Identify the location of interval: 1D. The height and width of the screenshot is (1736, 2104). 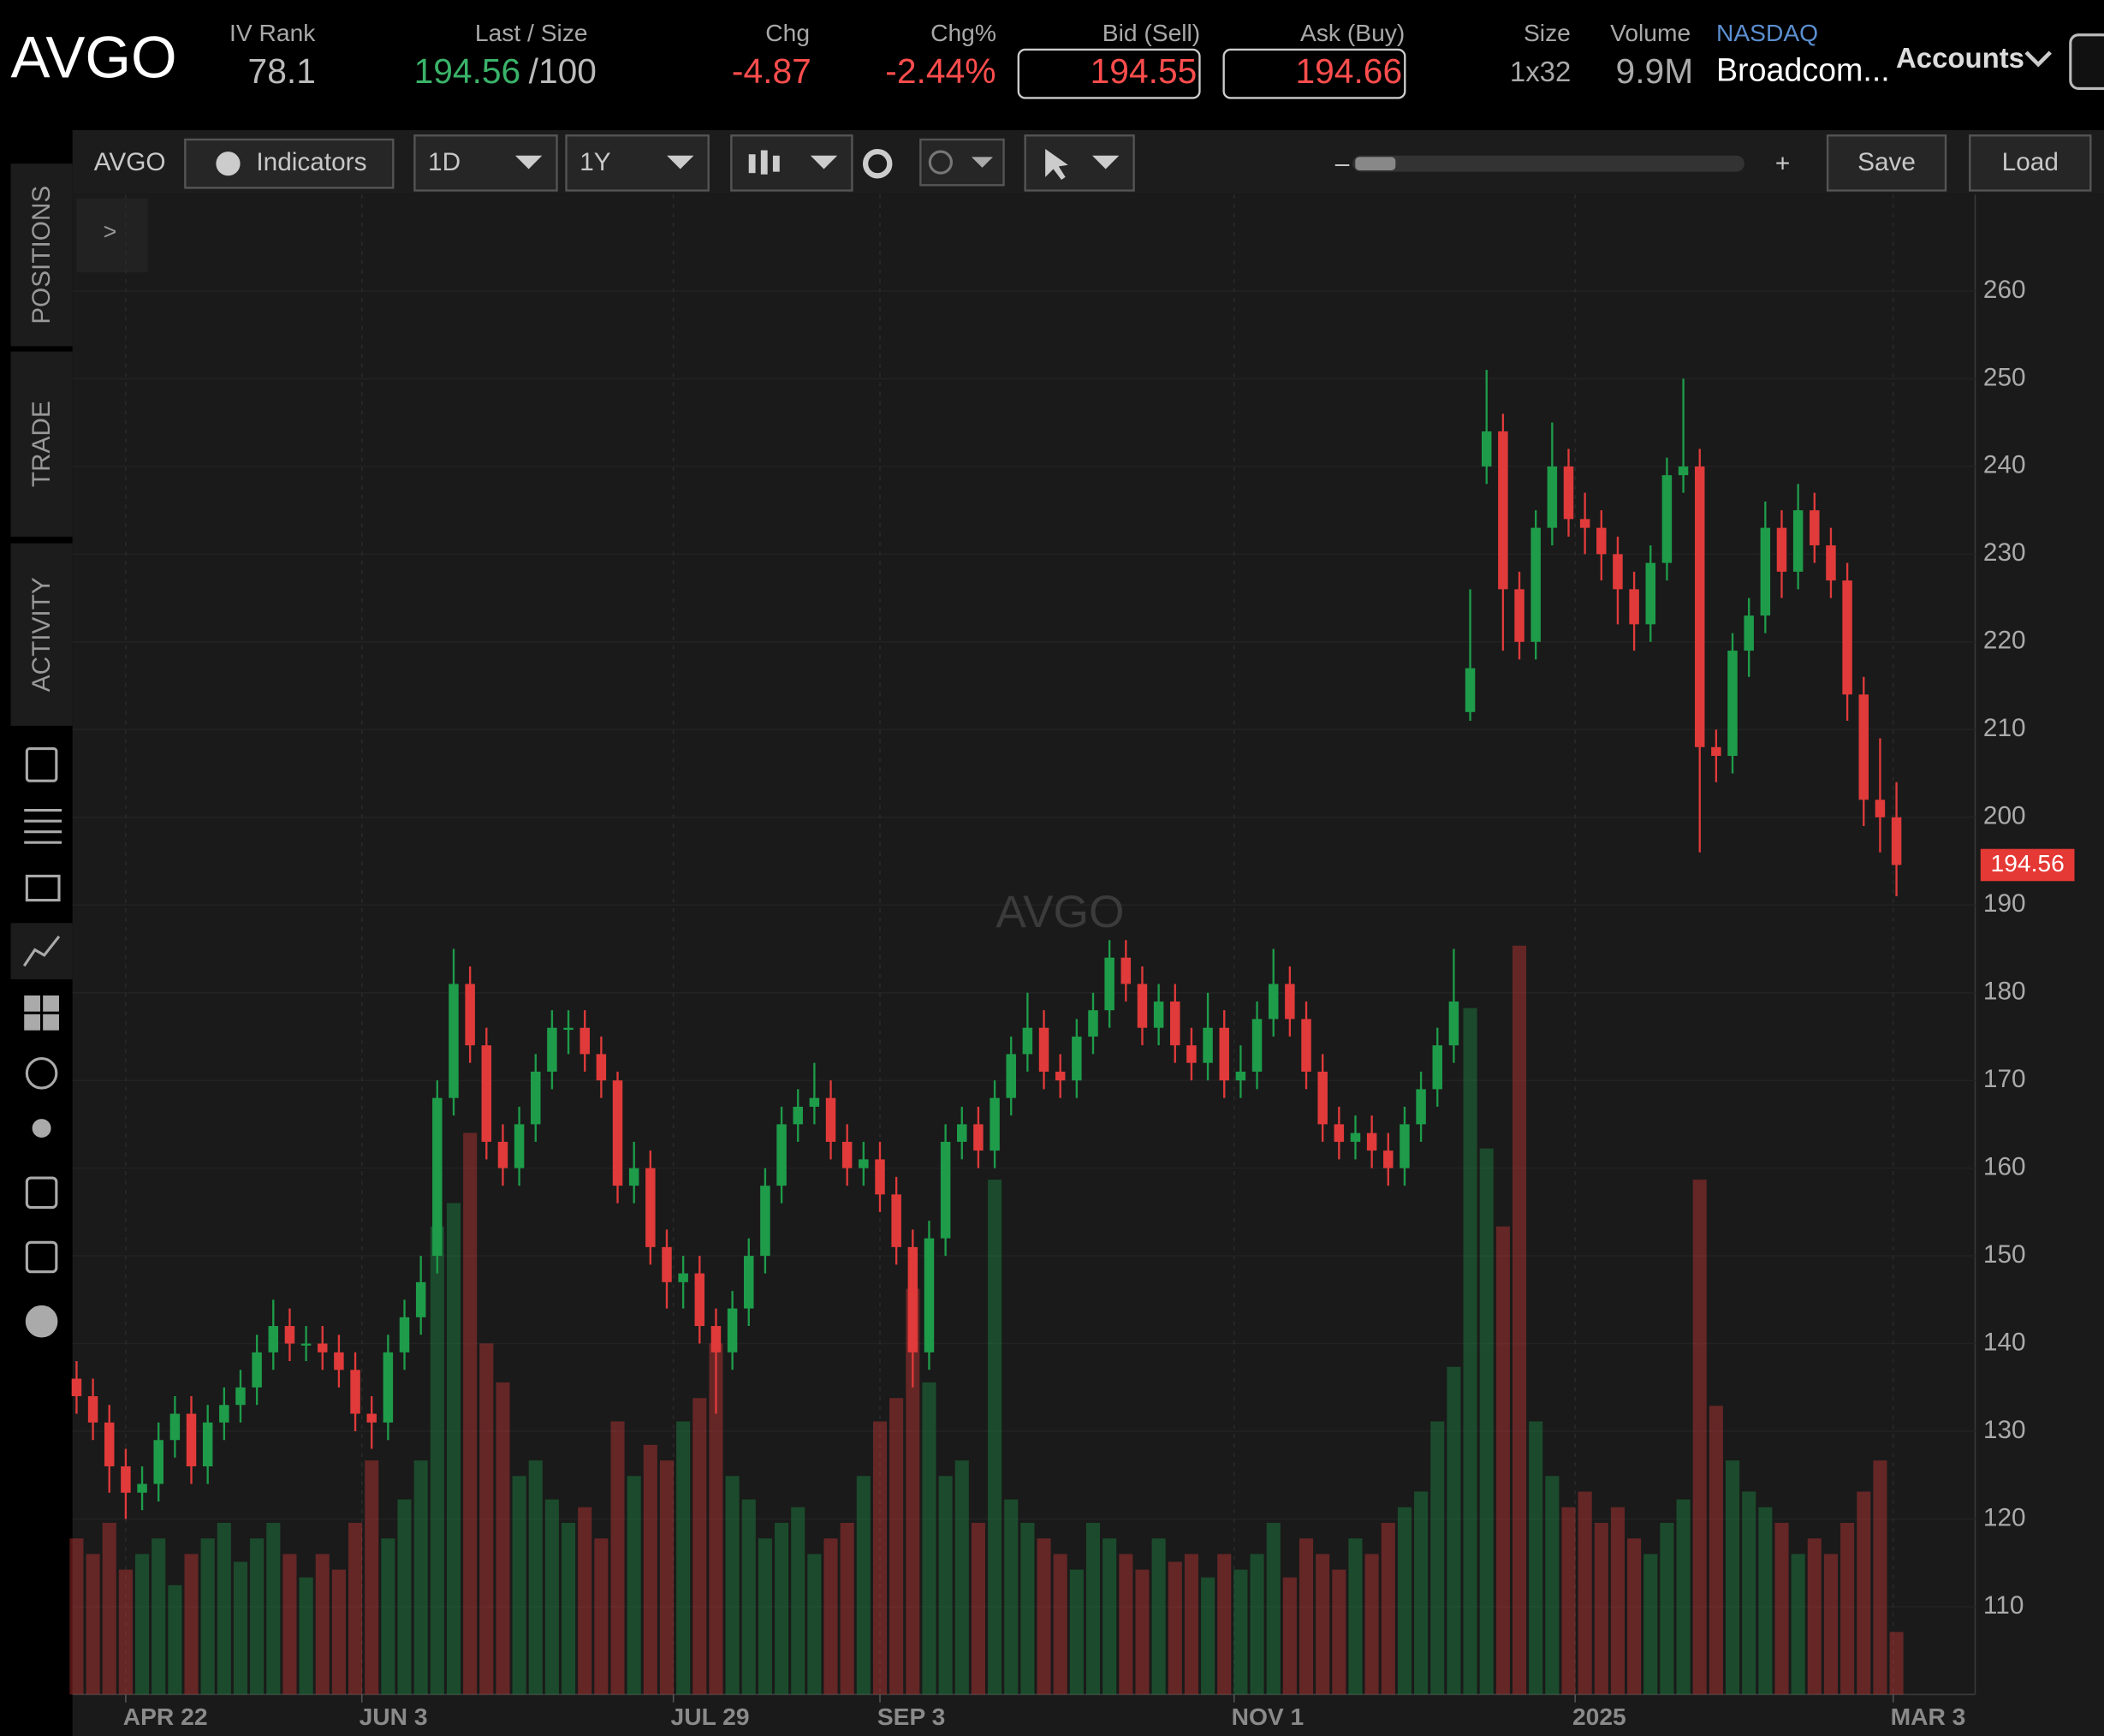
(445, 162).